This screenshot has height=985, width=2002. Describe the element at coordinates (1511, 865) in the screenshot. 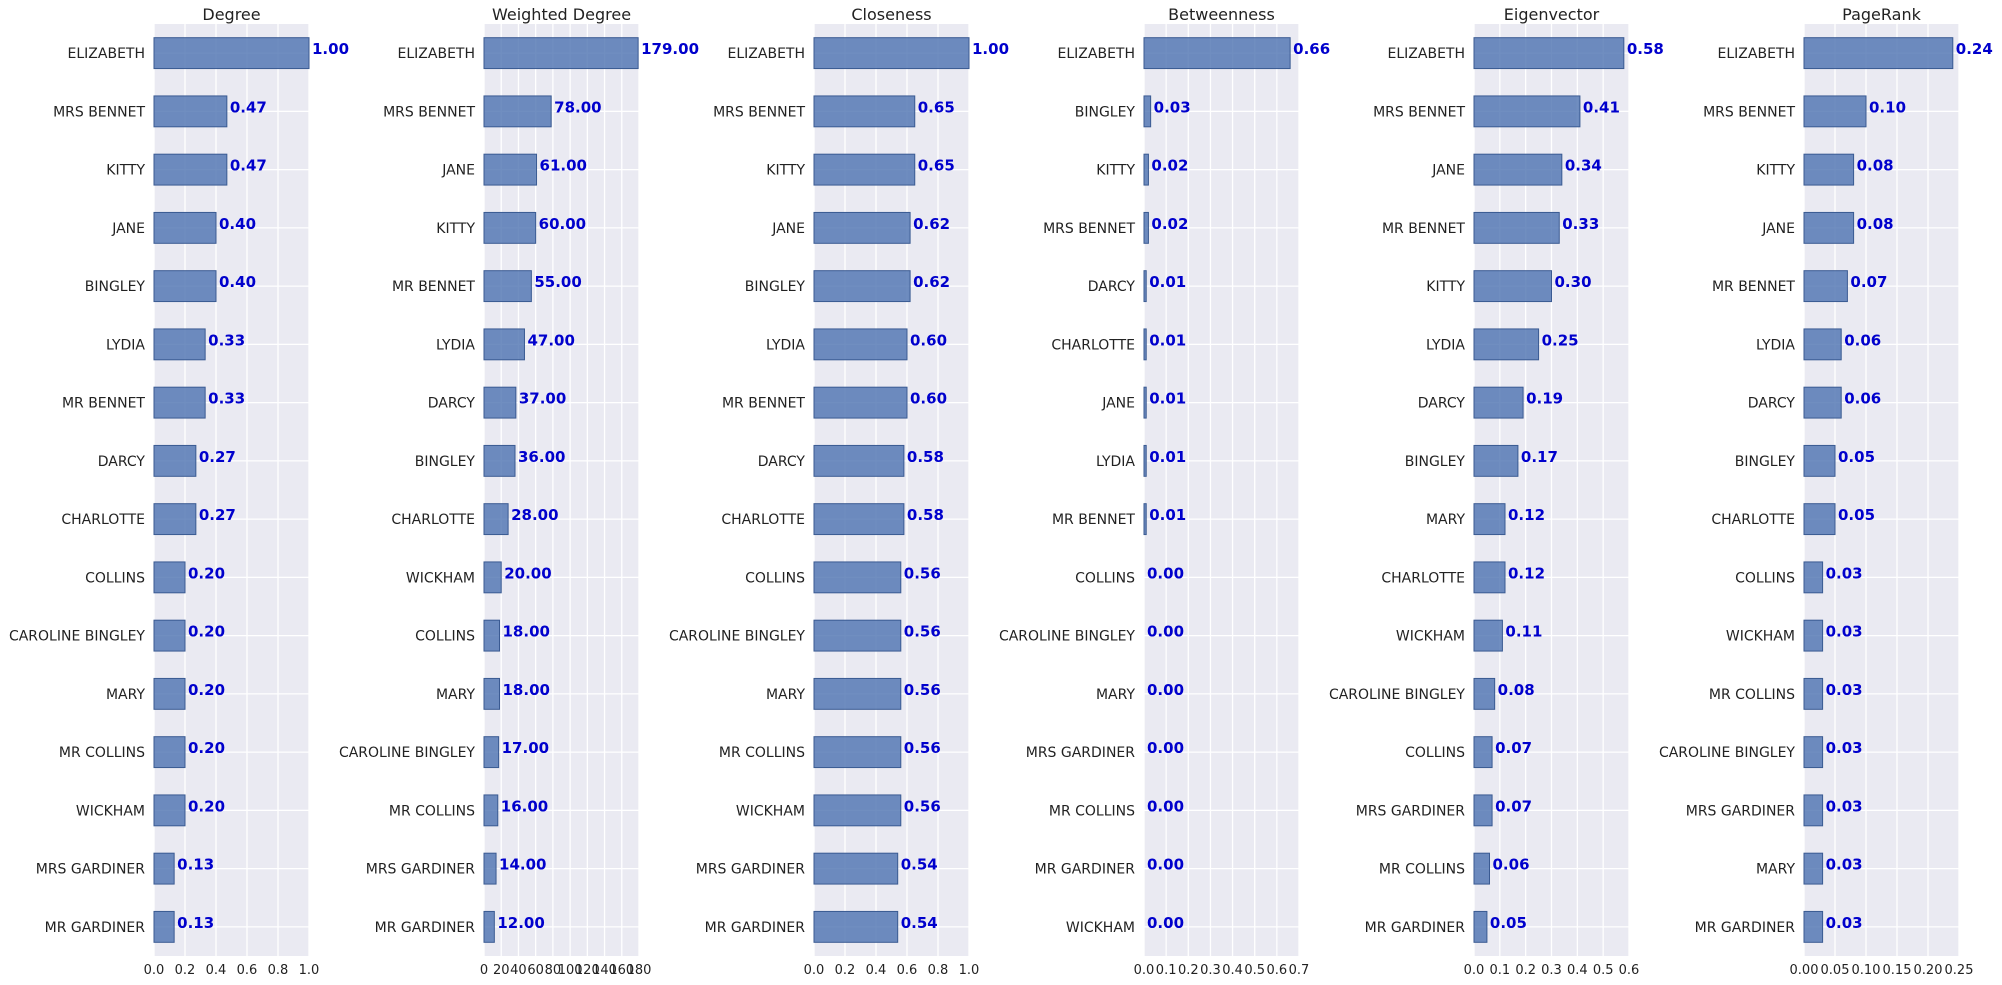

I see `eigenvector-value-label: 0.06` at that location.